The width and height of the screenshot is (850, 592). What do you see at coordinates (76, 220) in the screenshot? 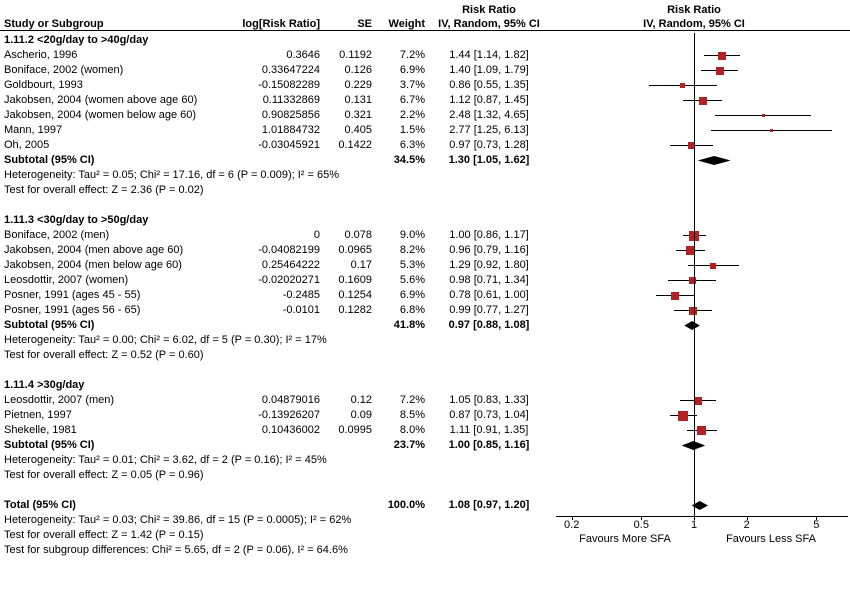
I see `subgroup-heading: 1.11.3 <30g/day to >50g/day` at bounding box center [76, 220].